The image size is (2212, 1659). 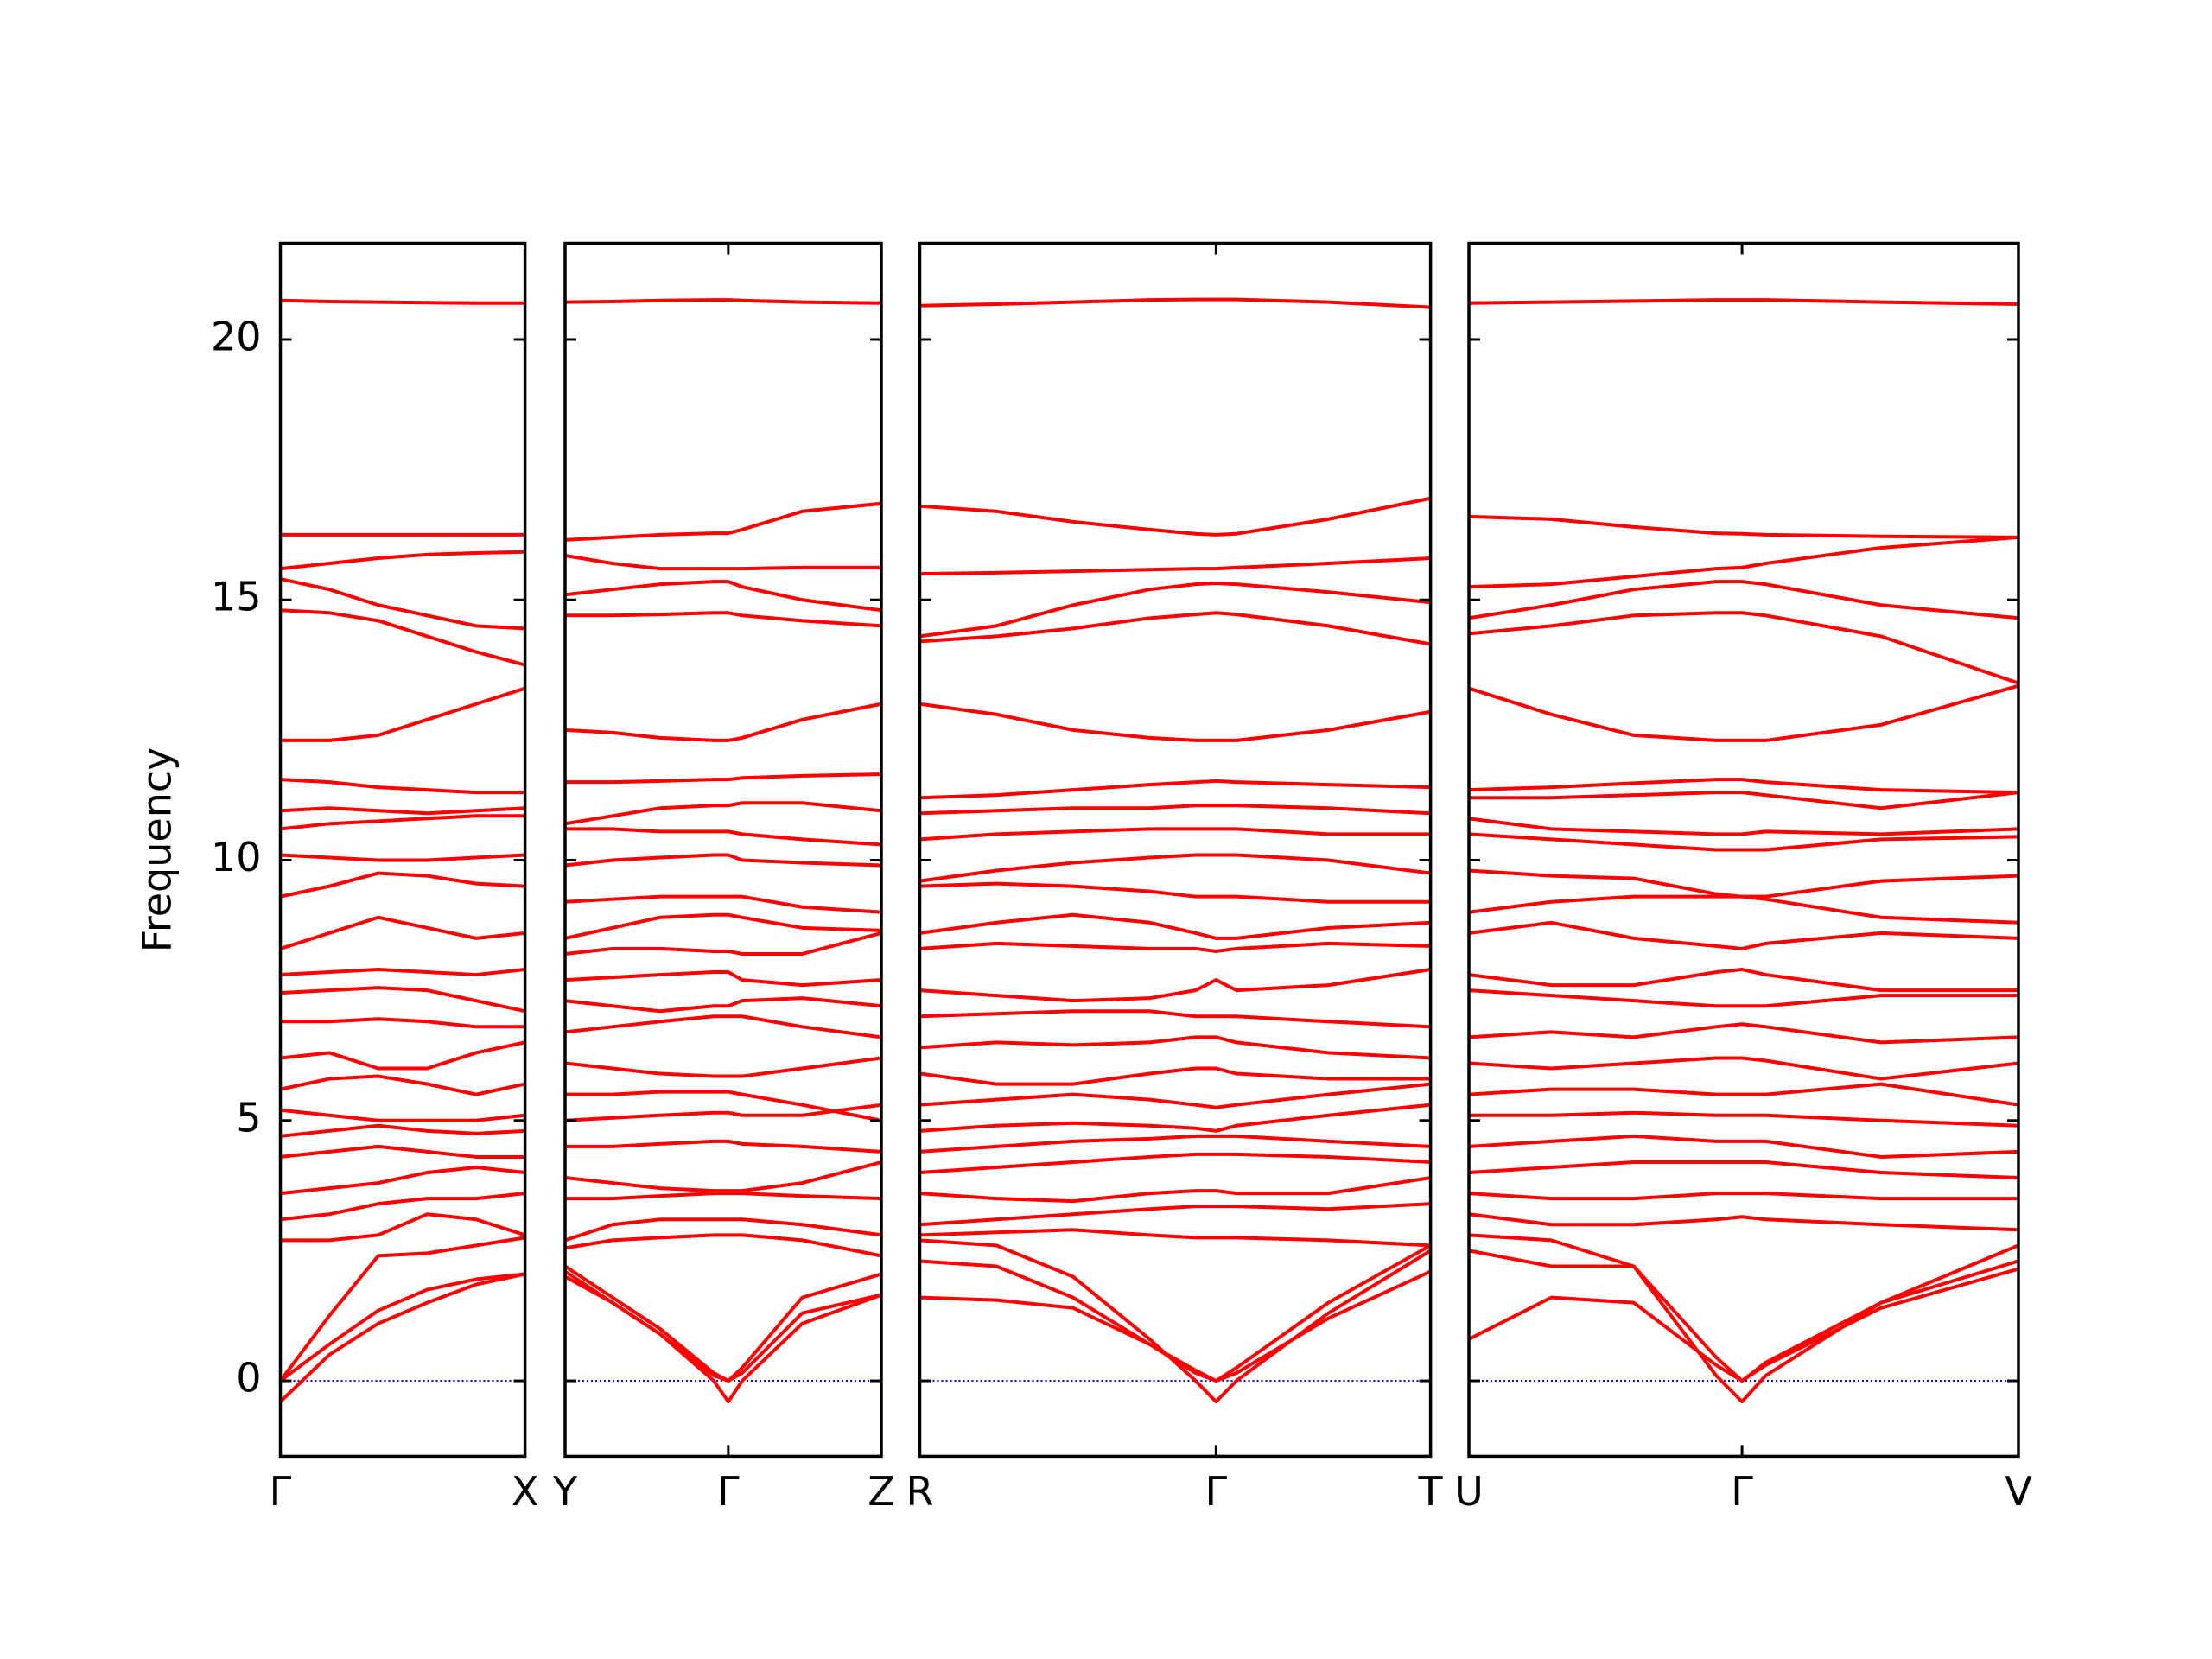 I want to click on x-tick-label: X, so click(x=525, y=1491).